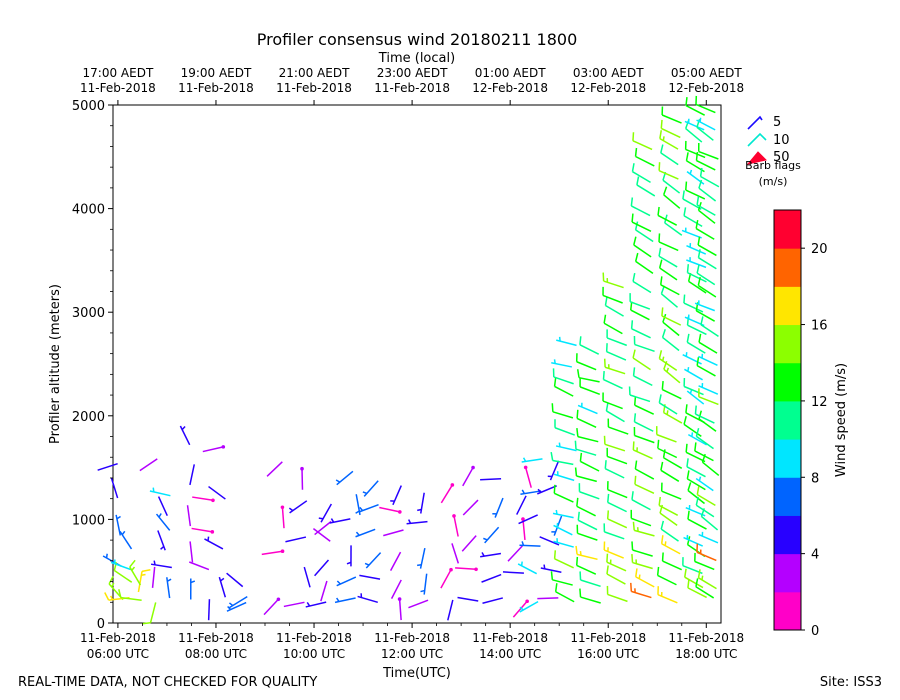 The width and height of the screenshot is (900, 700). I want to click on top-x-tick-time: 23:00 AEDT, so click(412, 73).